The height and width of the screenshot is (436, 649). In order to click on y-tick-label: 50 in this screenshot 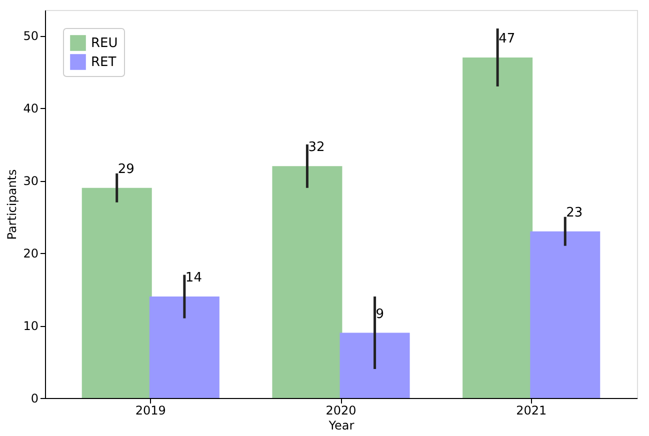, I will do `click(30, 36)`.